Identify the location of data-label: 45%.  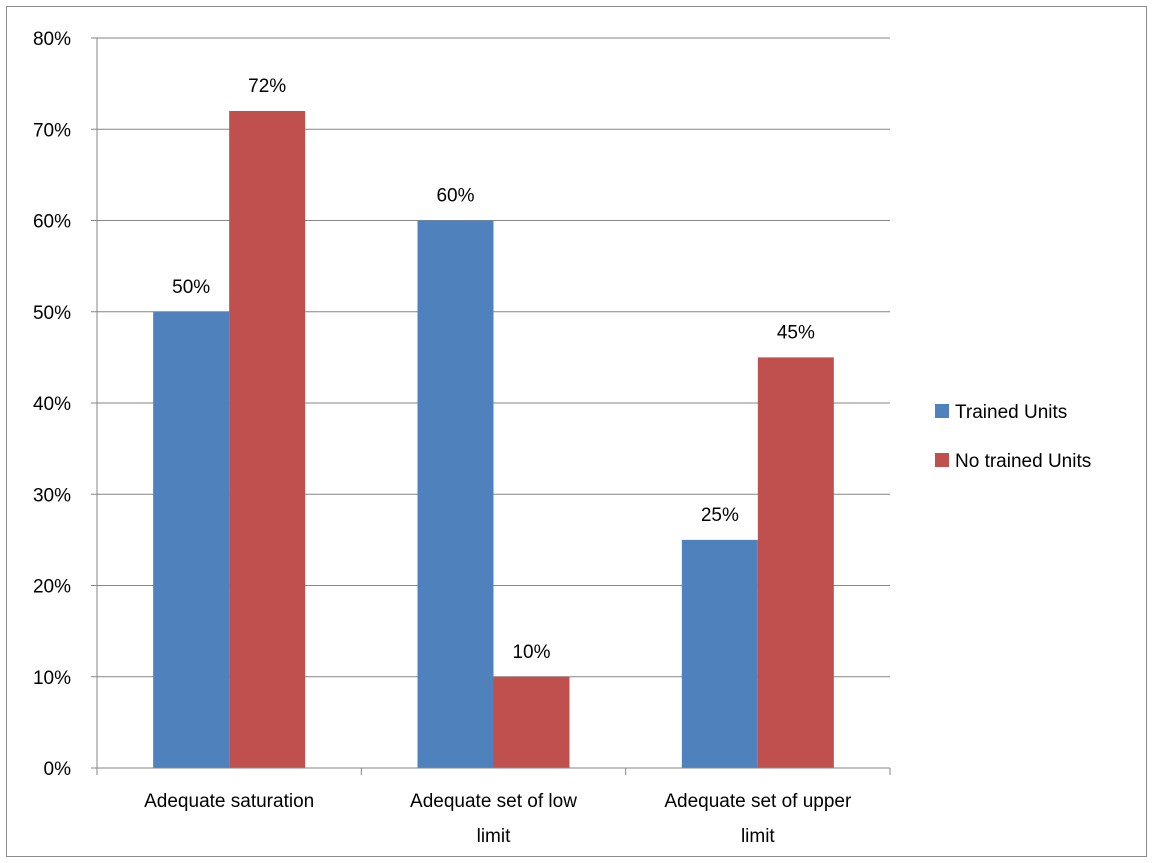
(796, 332).